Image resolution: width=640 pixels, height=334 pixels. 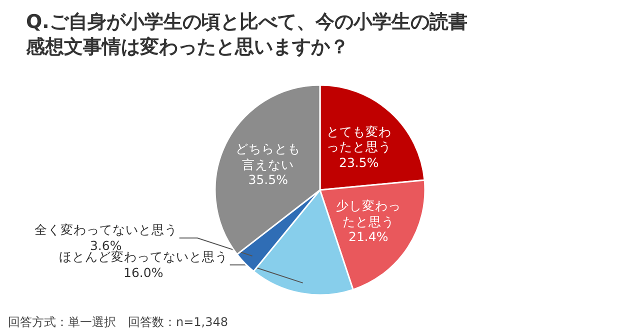 What do you see at coordinates (368, 214) in the screenshot?
I see `slice-label: 少し変わったと思う` at bounding box center [368, 214].